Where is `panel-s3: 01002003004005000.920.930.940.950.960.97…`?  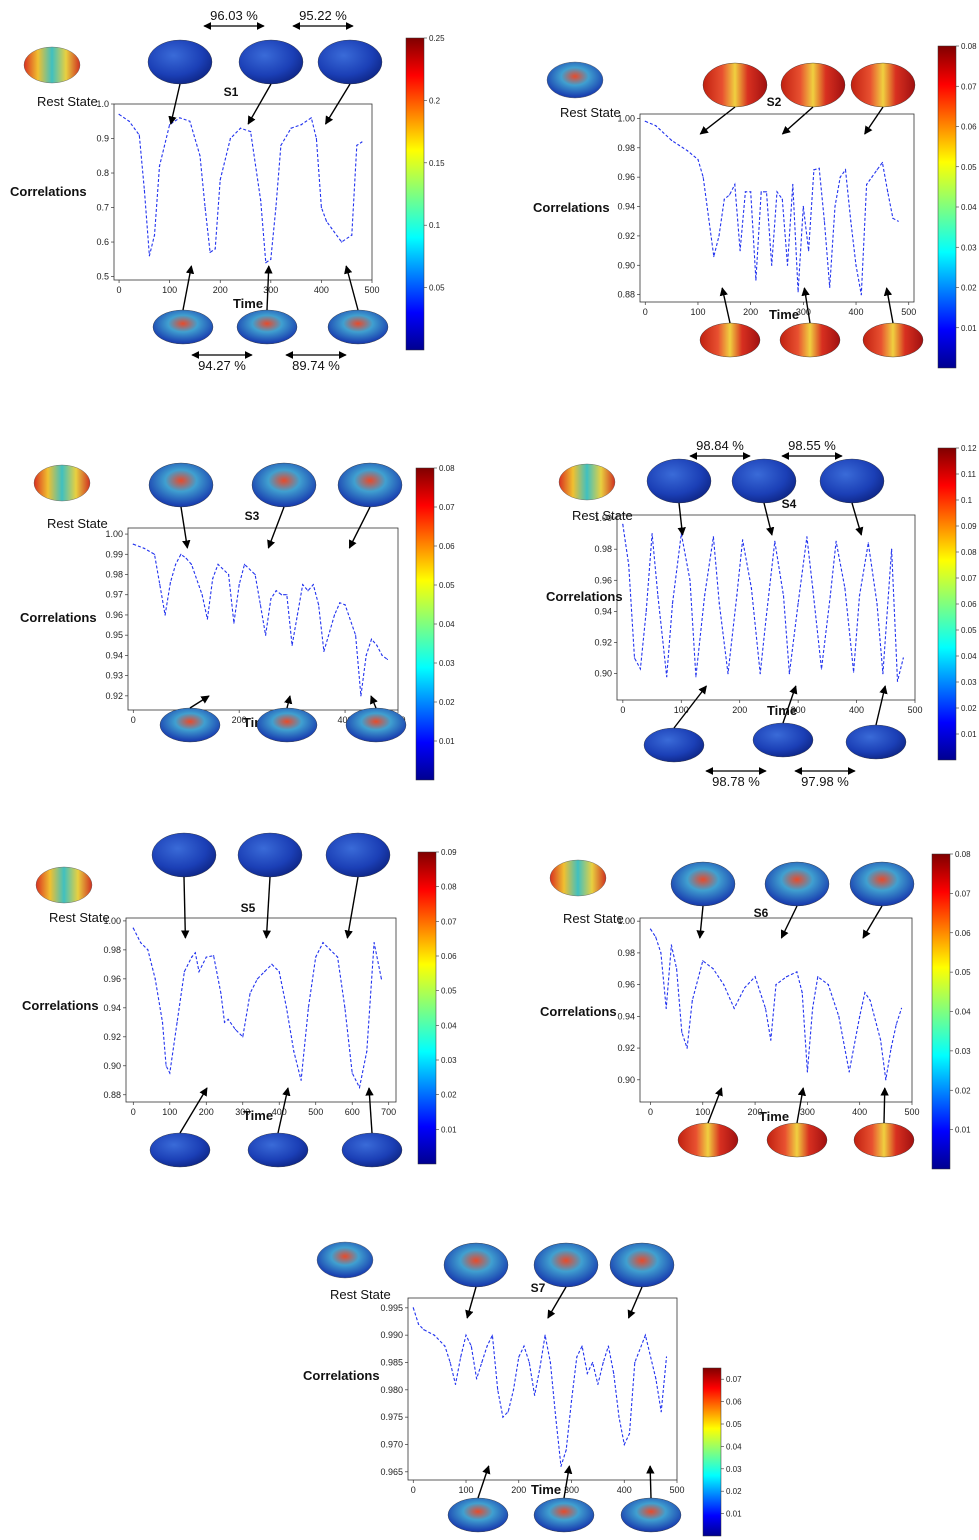 panel-s3: 01002003004005000.920.930.940.950.960.97… is located at coordinates (237, 621).